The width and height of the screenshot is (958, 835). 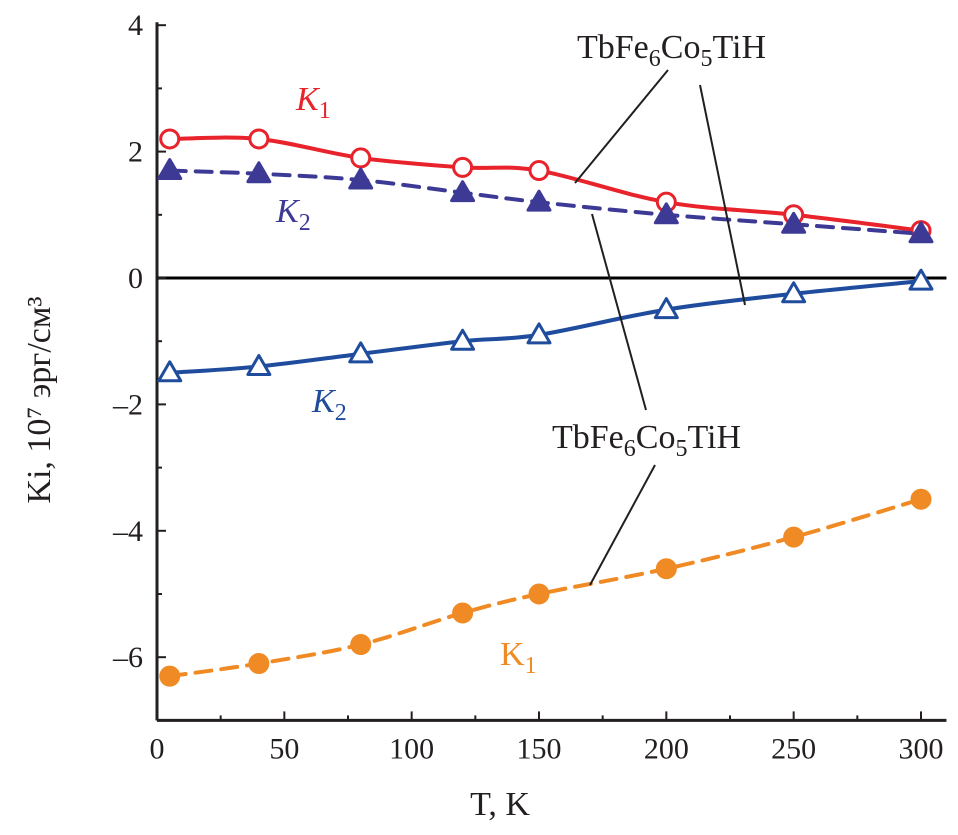 I want to click on x-tick-label: 100, so click(x=411, y=748).